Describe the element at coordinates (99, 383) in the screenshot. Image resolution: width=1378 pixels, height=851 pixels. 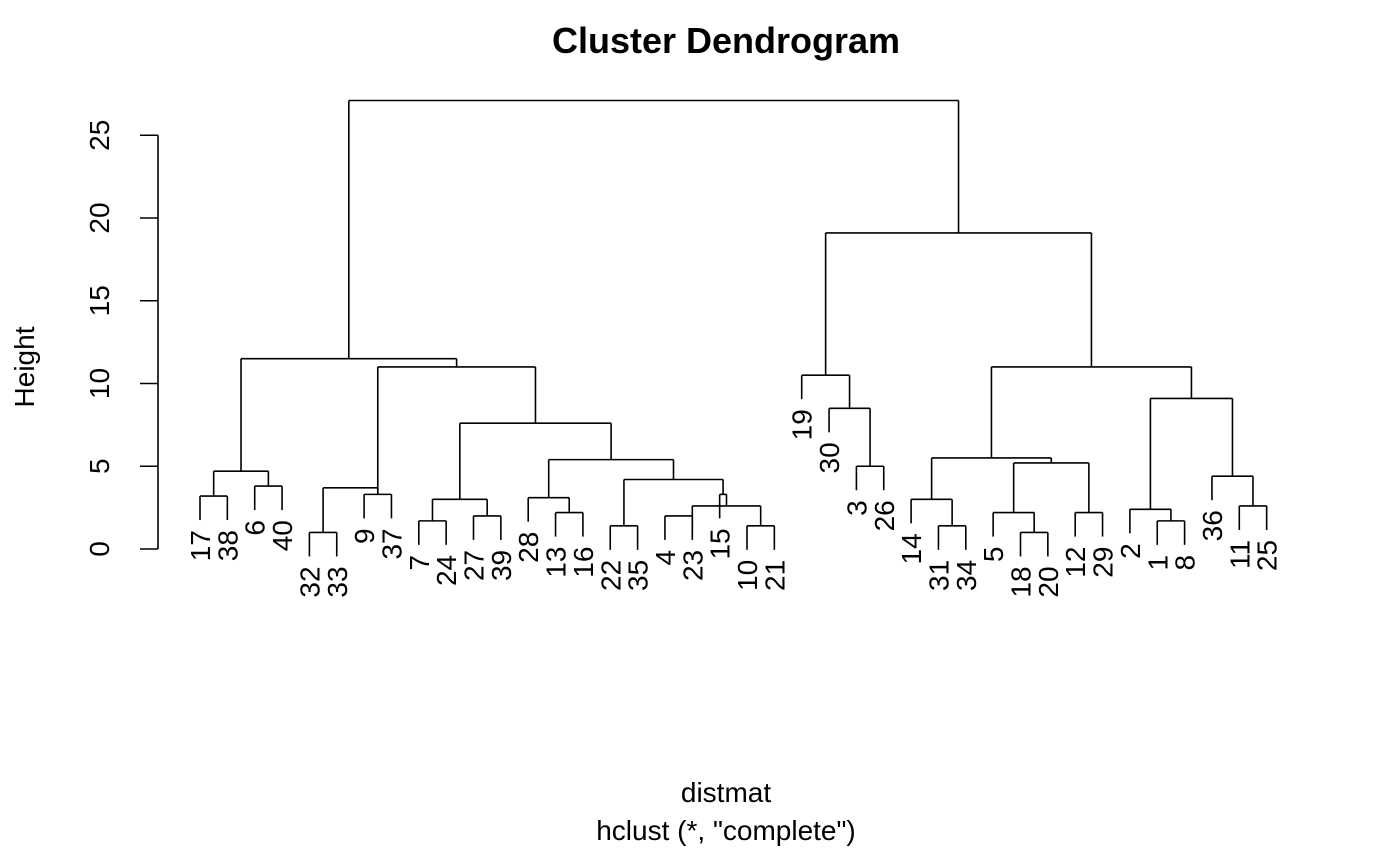
I see `y-tick-label: 10` at that location.